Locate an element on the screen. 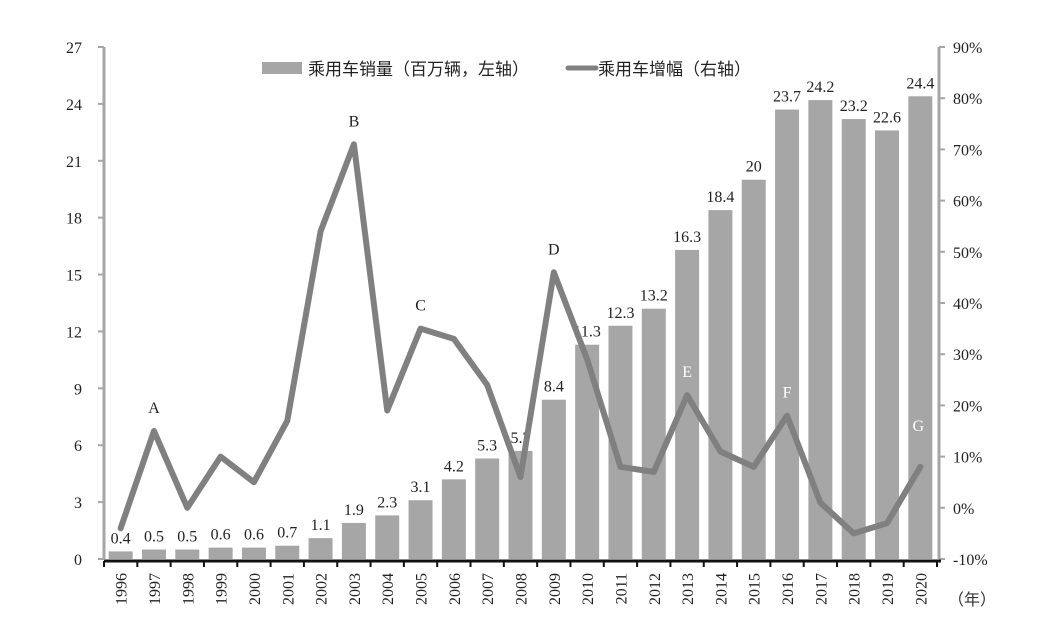 Image resolution: width=1038 pixels, height=643 pixels. right-axis-tick-label: 40% is located at coordinates (967, 304).